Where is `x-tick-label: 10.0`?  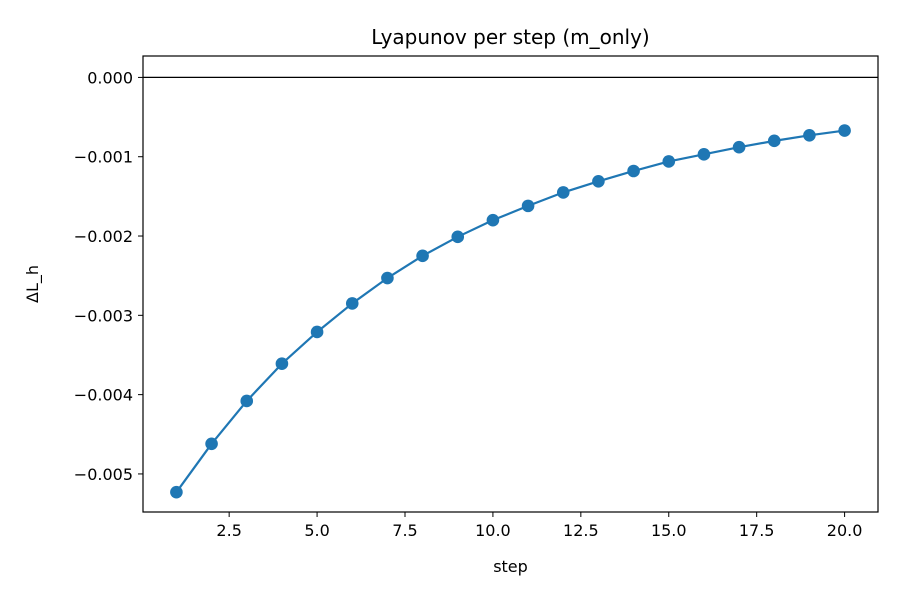
x-tick-label: 10.0 is located at coordinates (493, 530).